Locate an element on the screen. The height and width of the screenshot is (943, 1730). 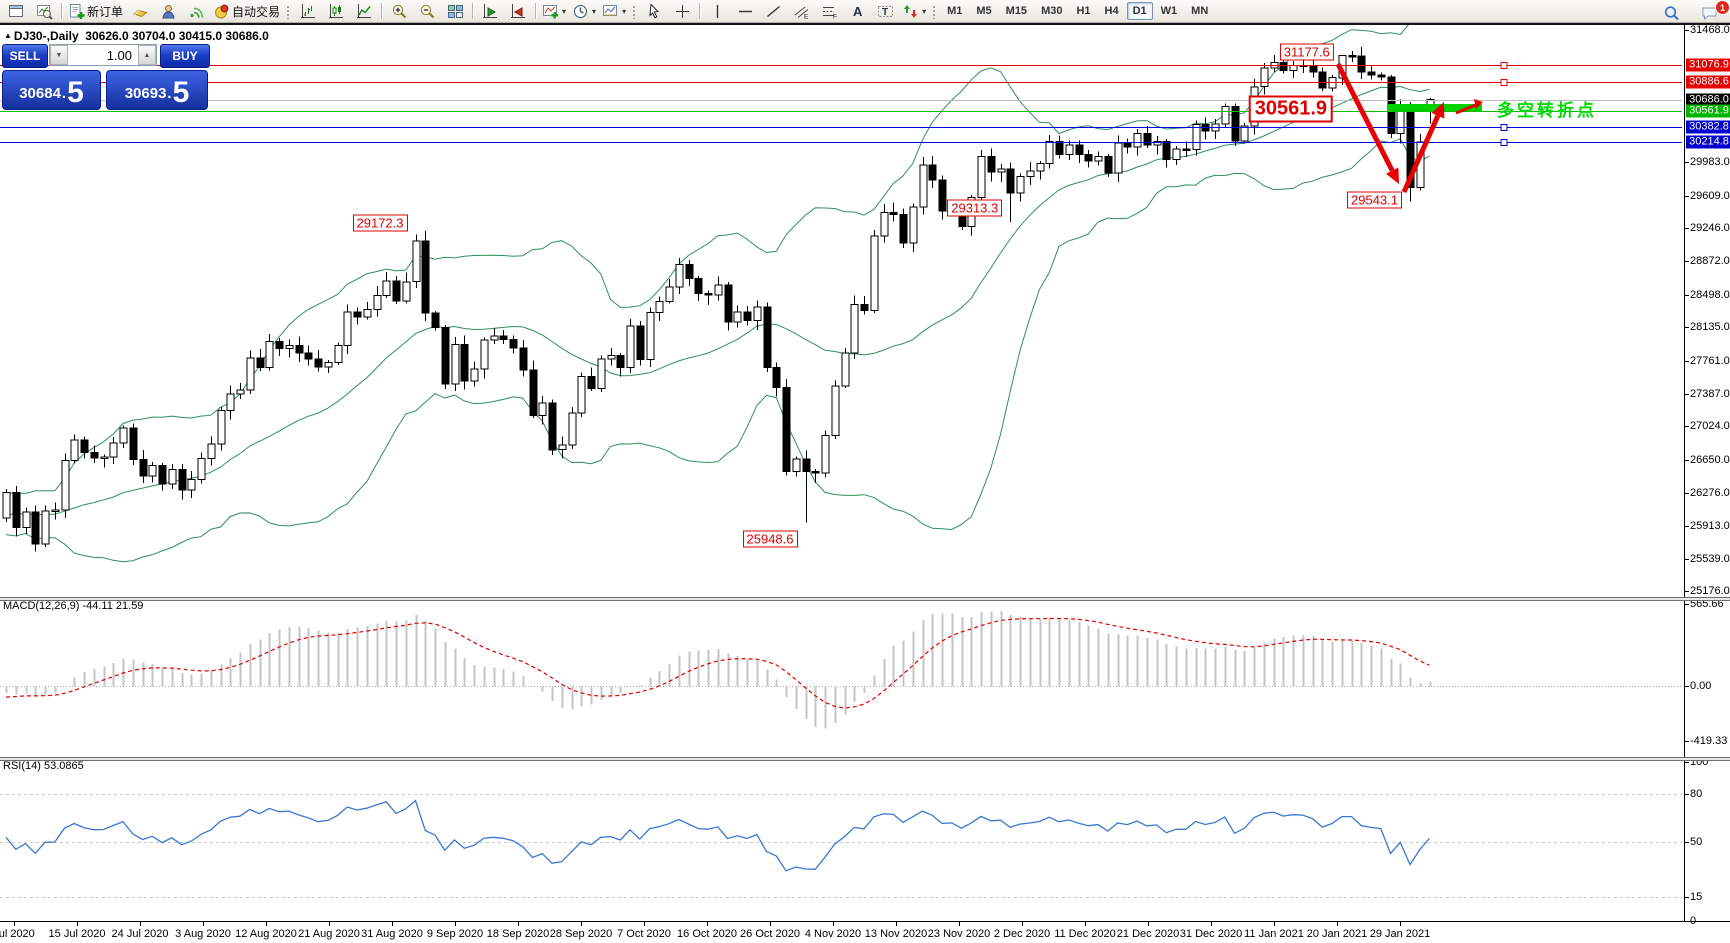
sell-button: SELL is located at coordinates (25, 56).